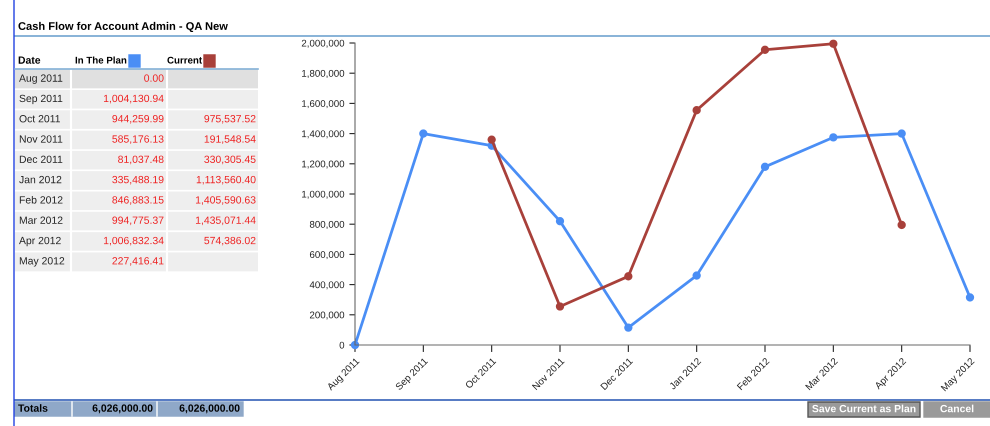 The image size is (990, 426). What do you see at coordinates (230, 241) in the screenshot?
I see `data-label: 574,386.02` at bounding box center [230, 241].